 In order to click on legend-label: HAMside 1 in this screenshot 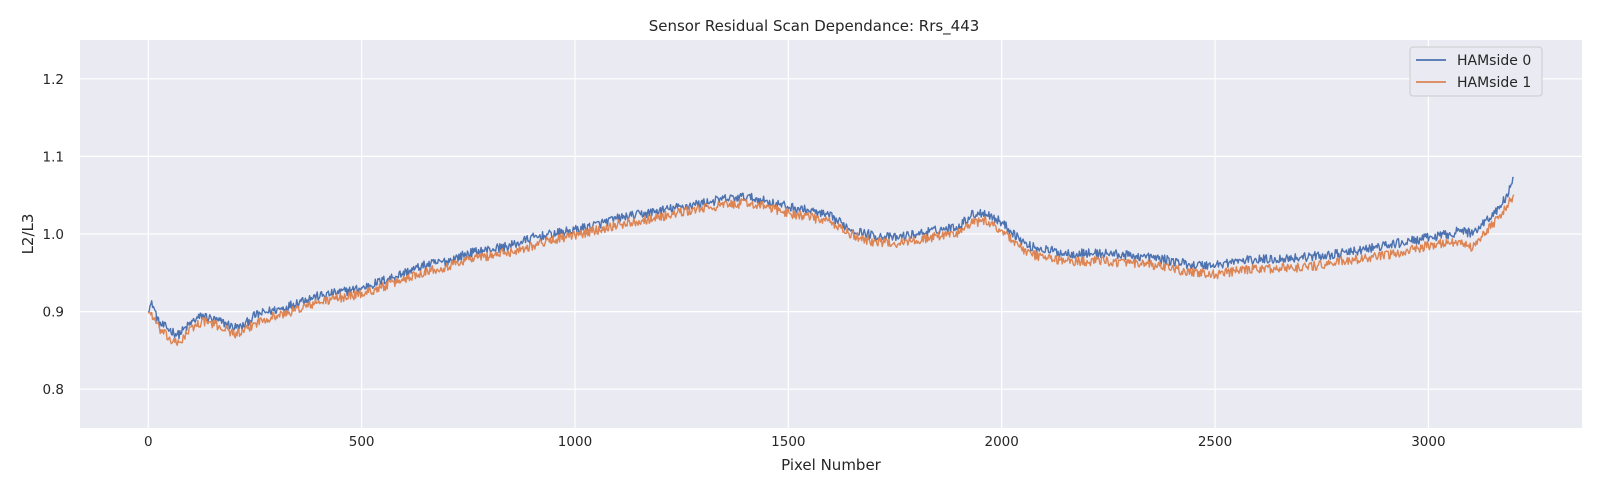, I will do `click(1494, 83)`.